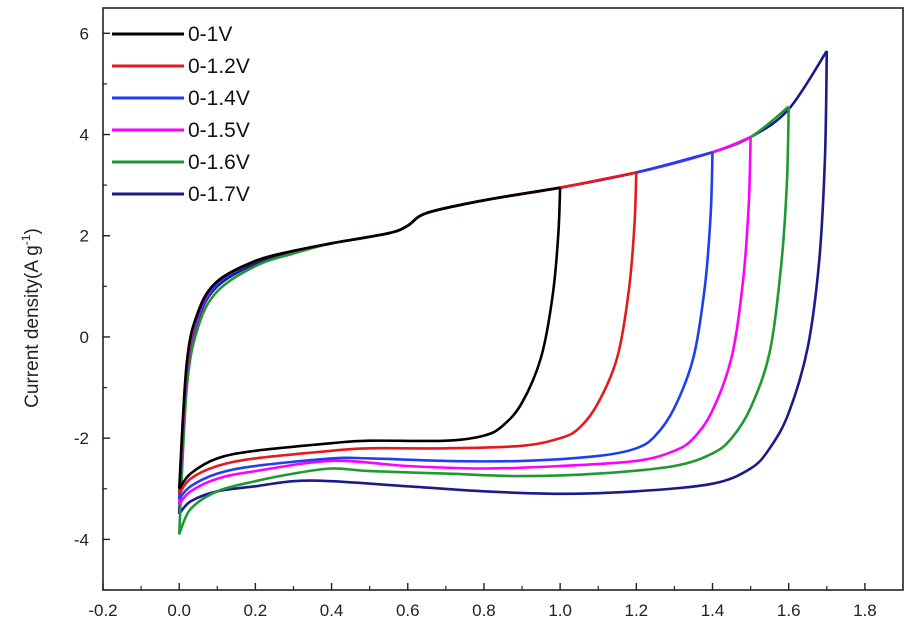 The image size is (909, 638). I want to click on y-tick-label: 4, so click(84, 135).